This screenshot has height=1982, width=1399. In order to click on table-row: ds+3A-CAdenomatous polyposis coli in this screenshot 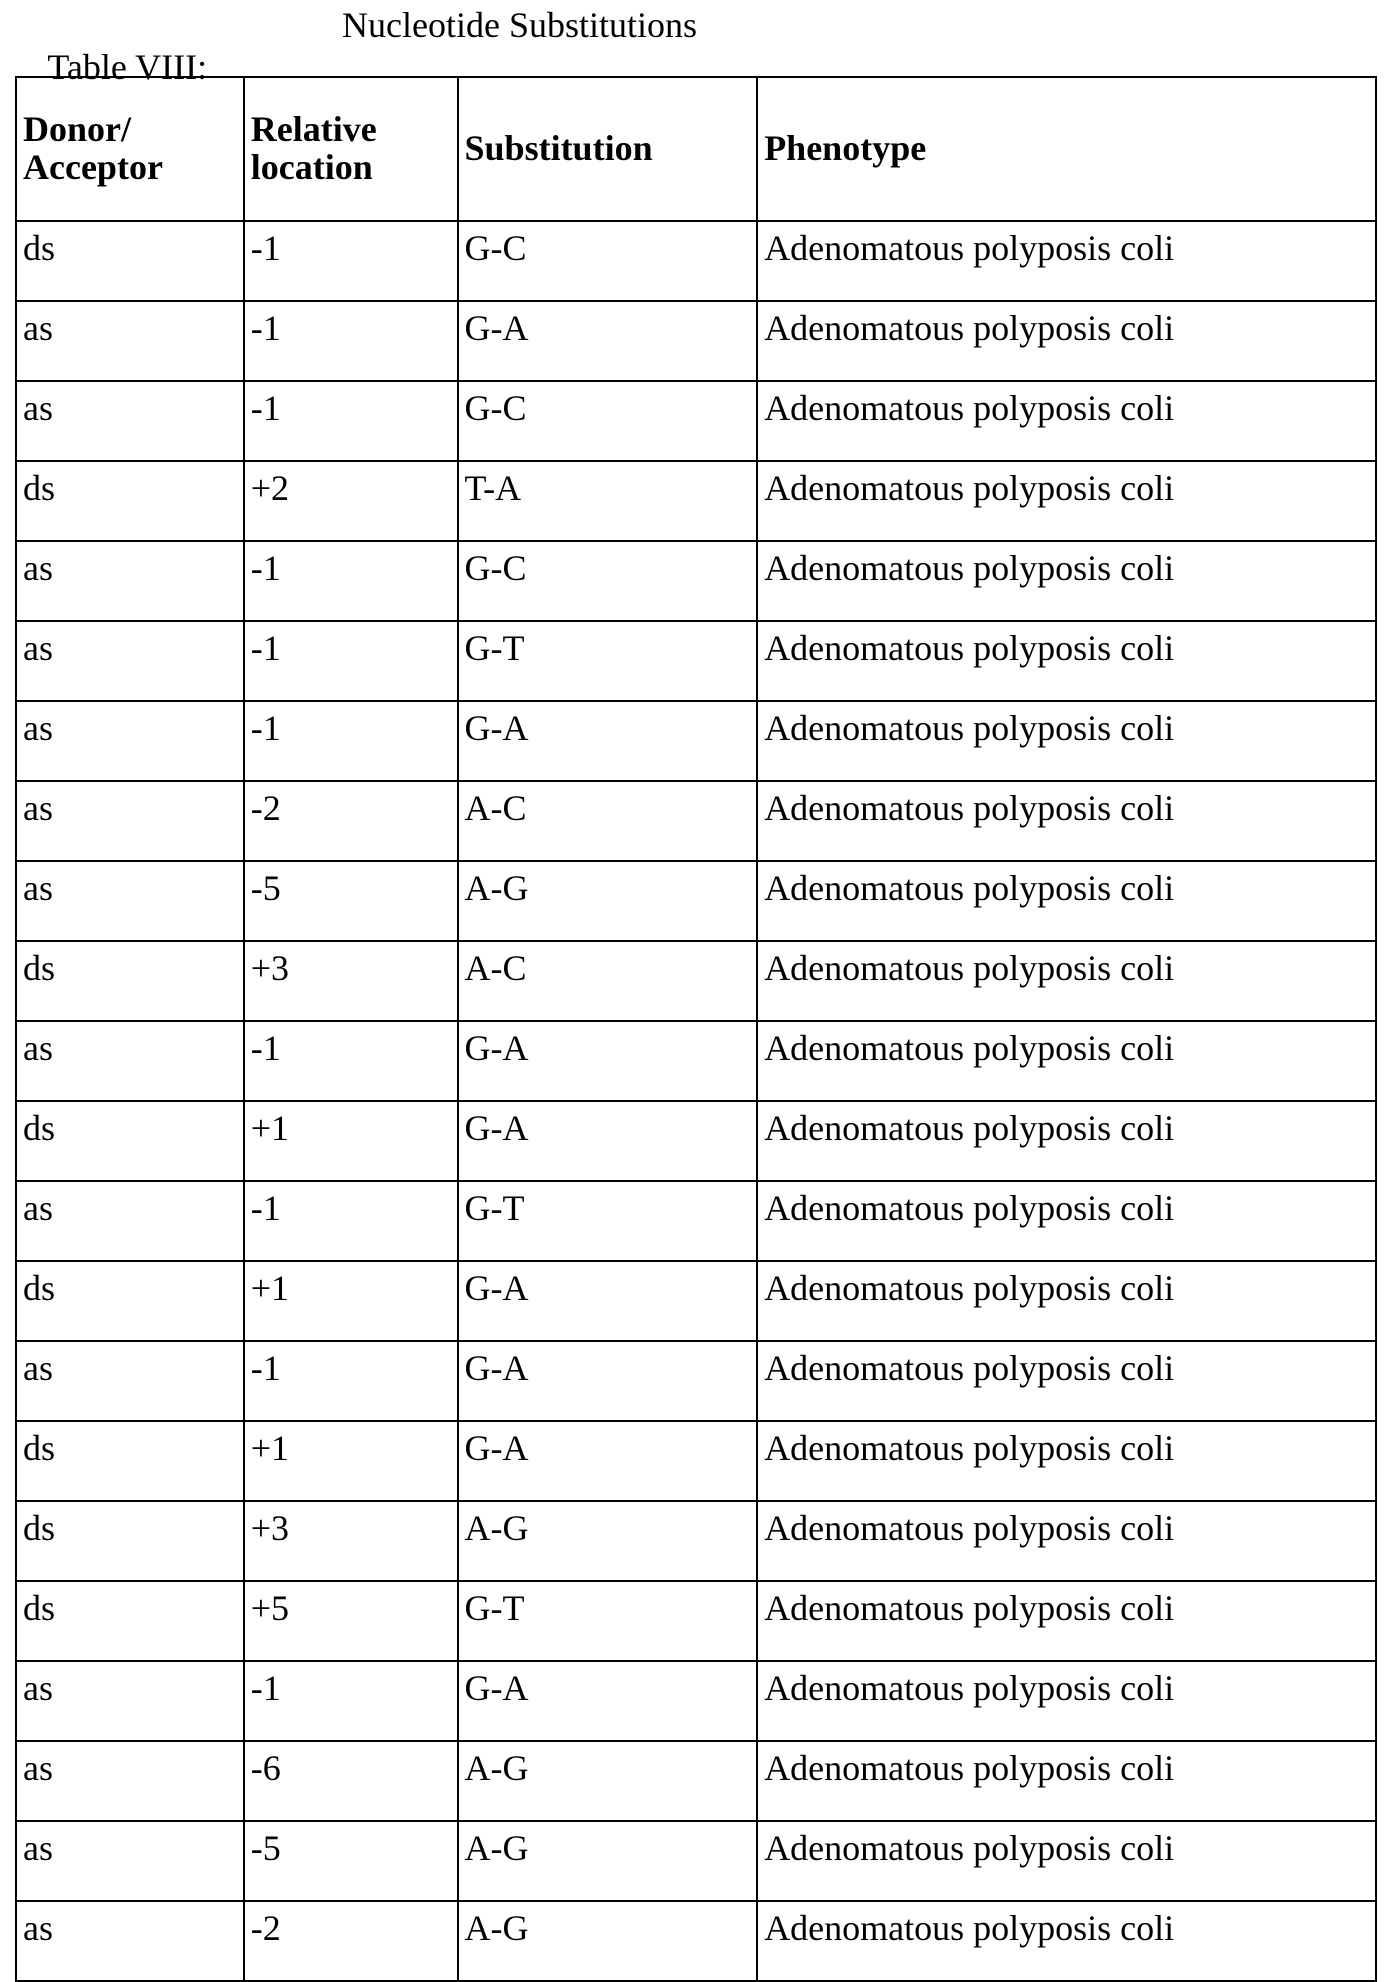, I will do `click(696, 981)`.